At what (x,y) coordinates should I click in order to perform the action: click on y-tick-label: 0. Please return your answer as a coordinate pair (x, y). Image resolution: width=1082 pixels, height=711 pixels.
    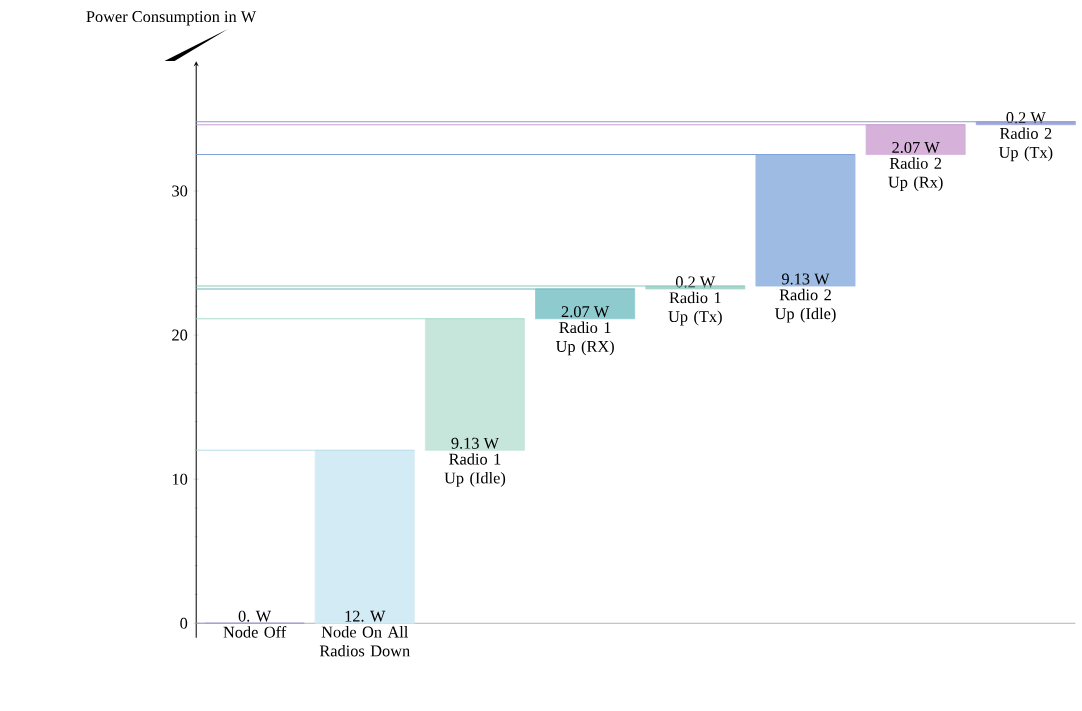
    Looking at the image, I should click on (184, 623).